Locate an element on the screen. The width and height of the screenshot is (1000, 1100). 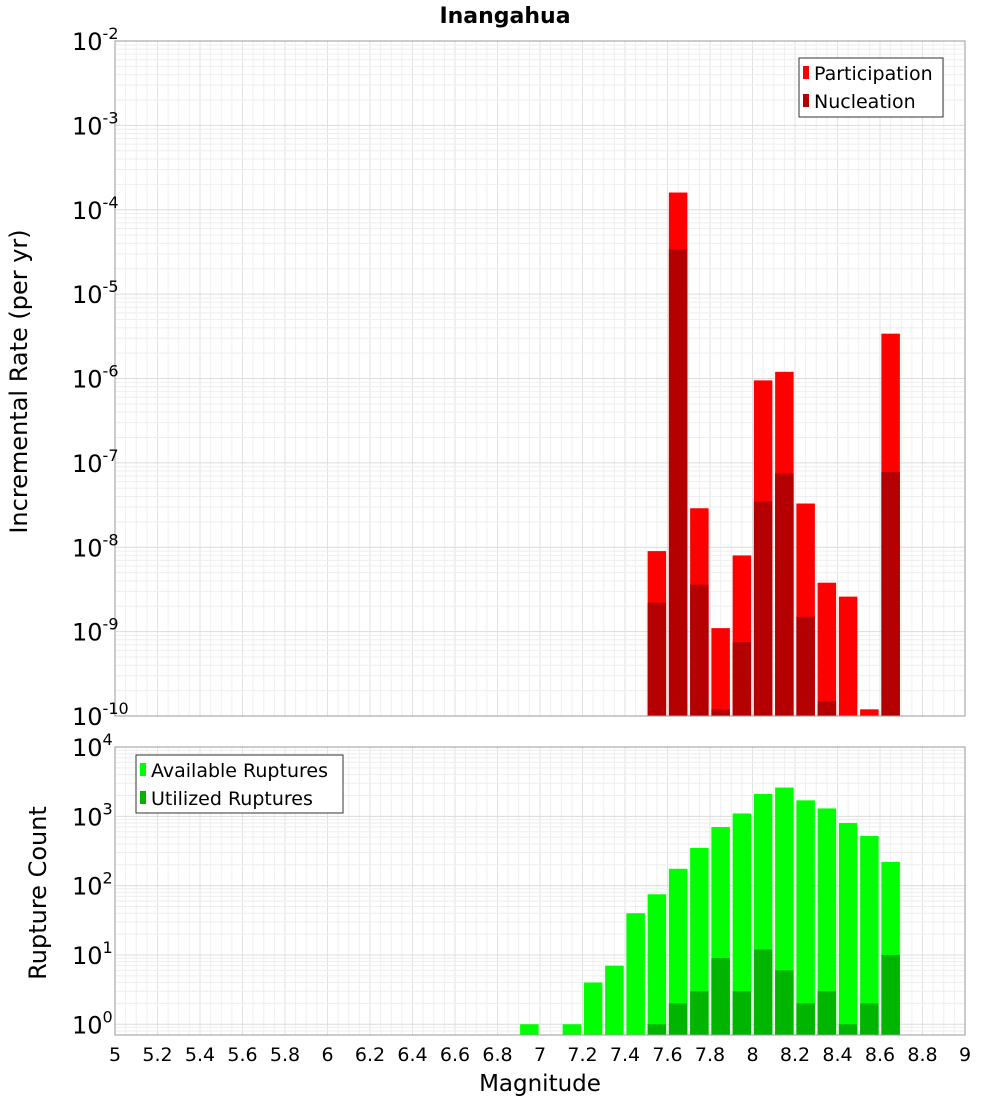
y-tick-label: 10² is located at coordinates (92, 885).